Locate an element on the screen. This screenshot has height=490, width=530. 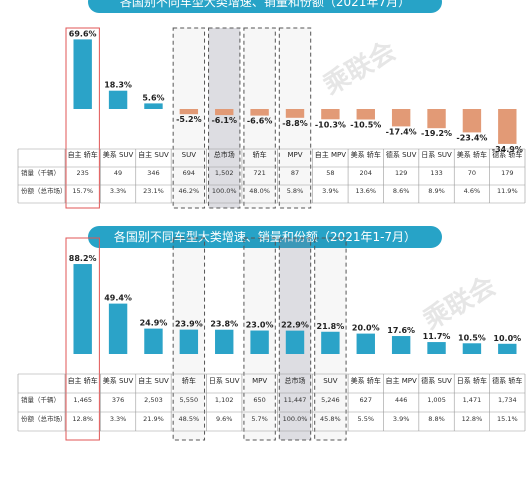
data-label: 88.2% is located at coordinates (83, 258).